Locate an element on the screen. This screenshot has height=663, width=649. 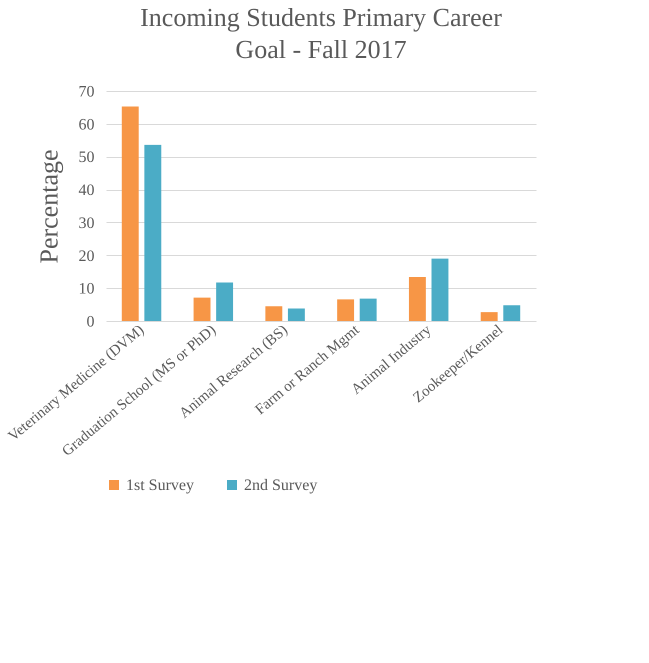
y-tick-label: 60 is located at coordinates (86, 125).